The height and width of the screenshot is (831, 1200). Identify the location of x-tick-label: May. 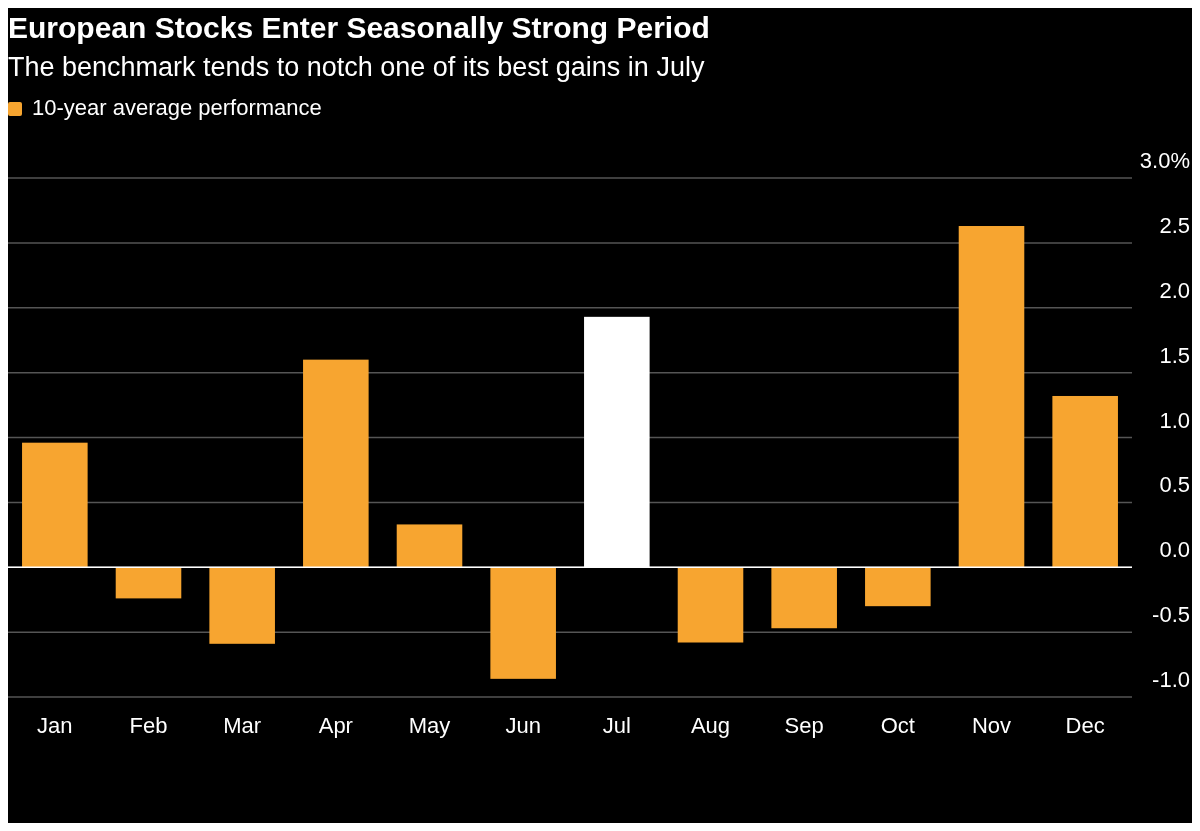
(429, 725).